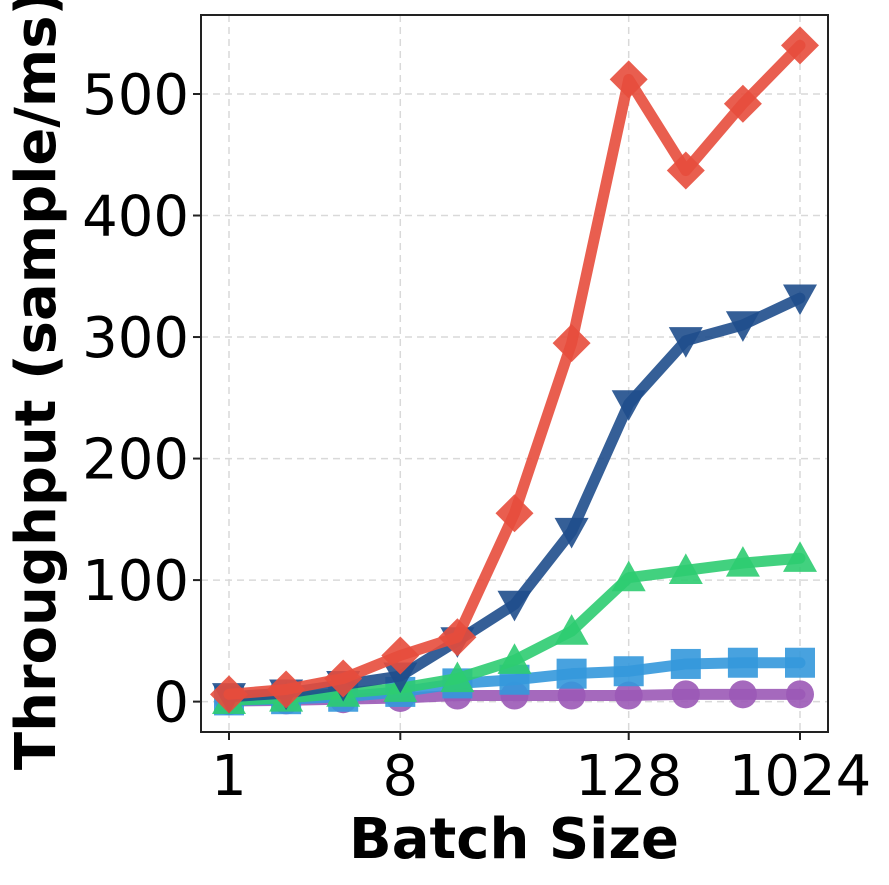 The width and height of the screenshot is (889, 885). Describe the element at coordinates (135, 95) in the screenshot. I see `y-tick-label: 500` at that location.